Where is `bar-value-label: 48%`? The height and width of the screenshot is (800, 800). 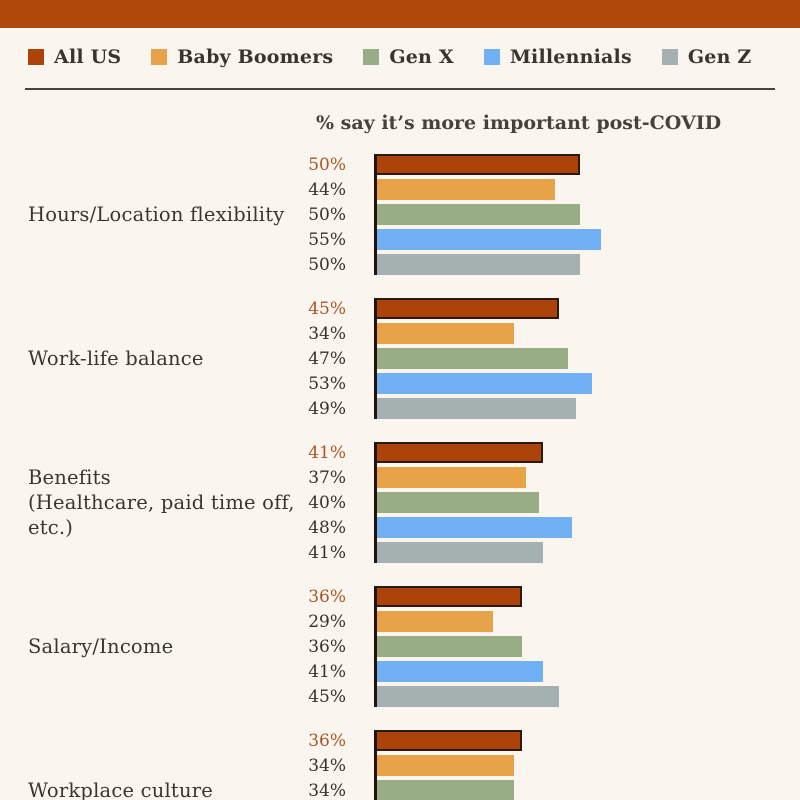 bar-value-label: 48% is located at coordinates (327, 527).